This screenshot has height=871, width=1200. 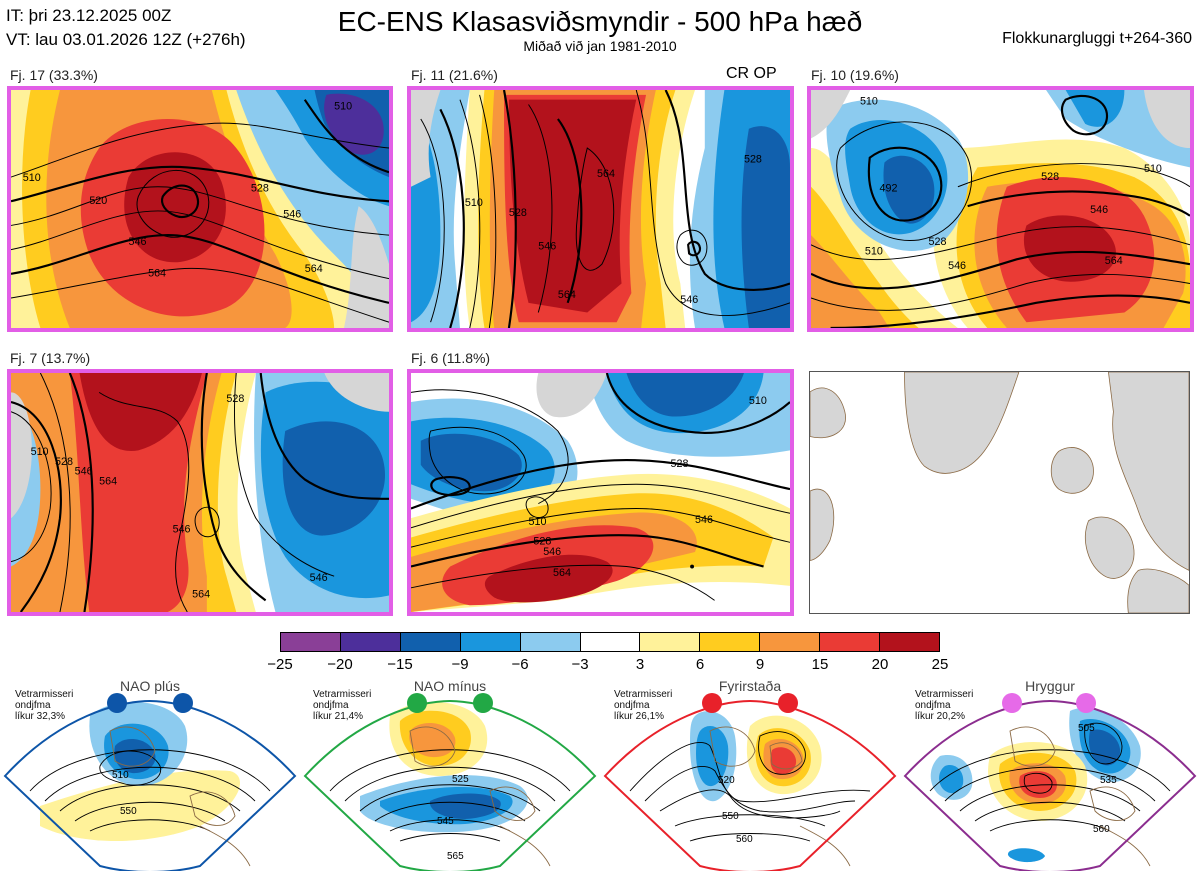 I want to click on regime-nao-minus: 525 545 565, so click(x=450, y=773).